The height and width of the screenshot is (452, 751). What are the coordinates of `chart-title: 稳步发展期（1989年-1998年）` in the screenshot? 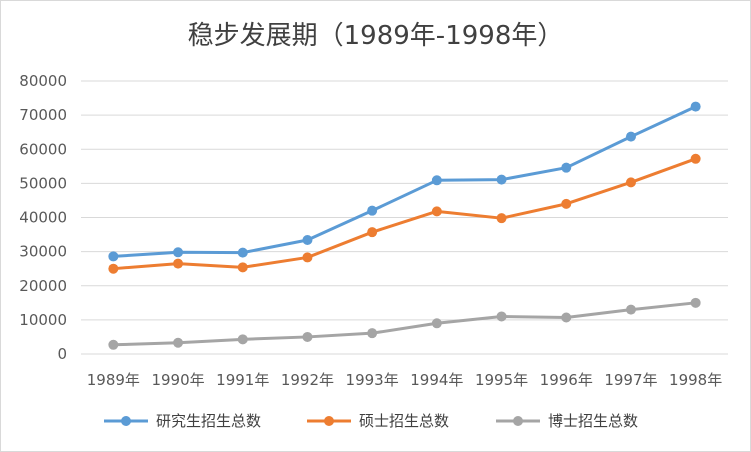 It's located at (375, 36).